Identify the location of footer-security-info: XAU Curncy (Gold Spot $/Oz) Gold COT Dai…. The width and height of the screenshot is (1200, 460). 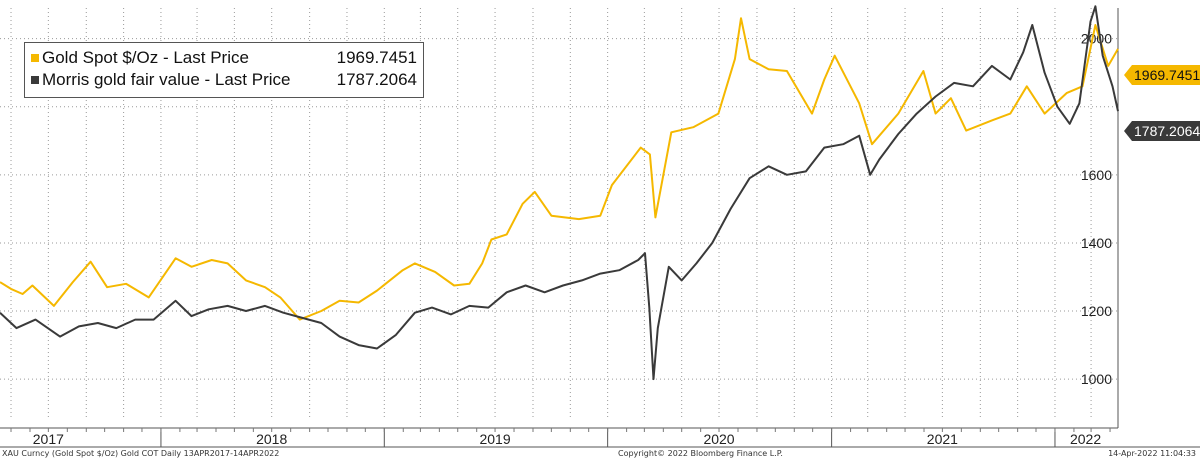
(141, 453).